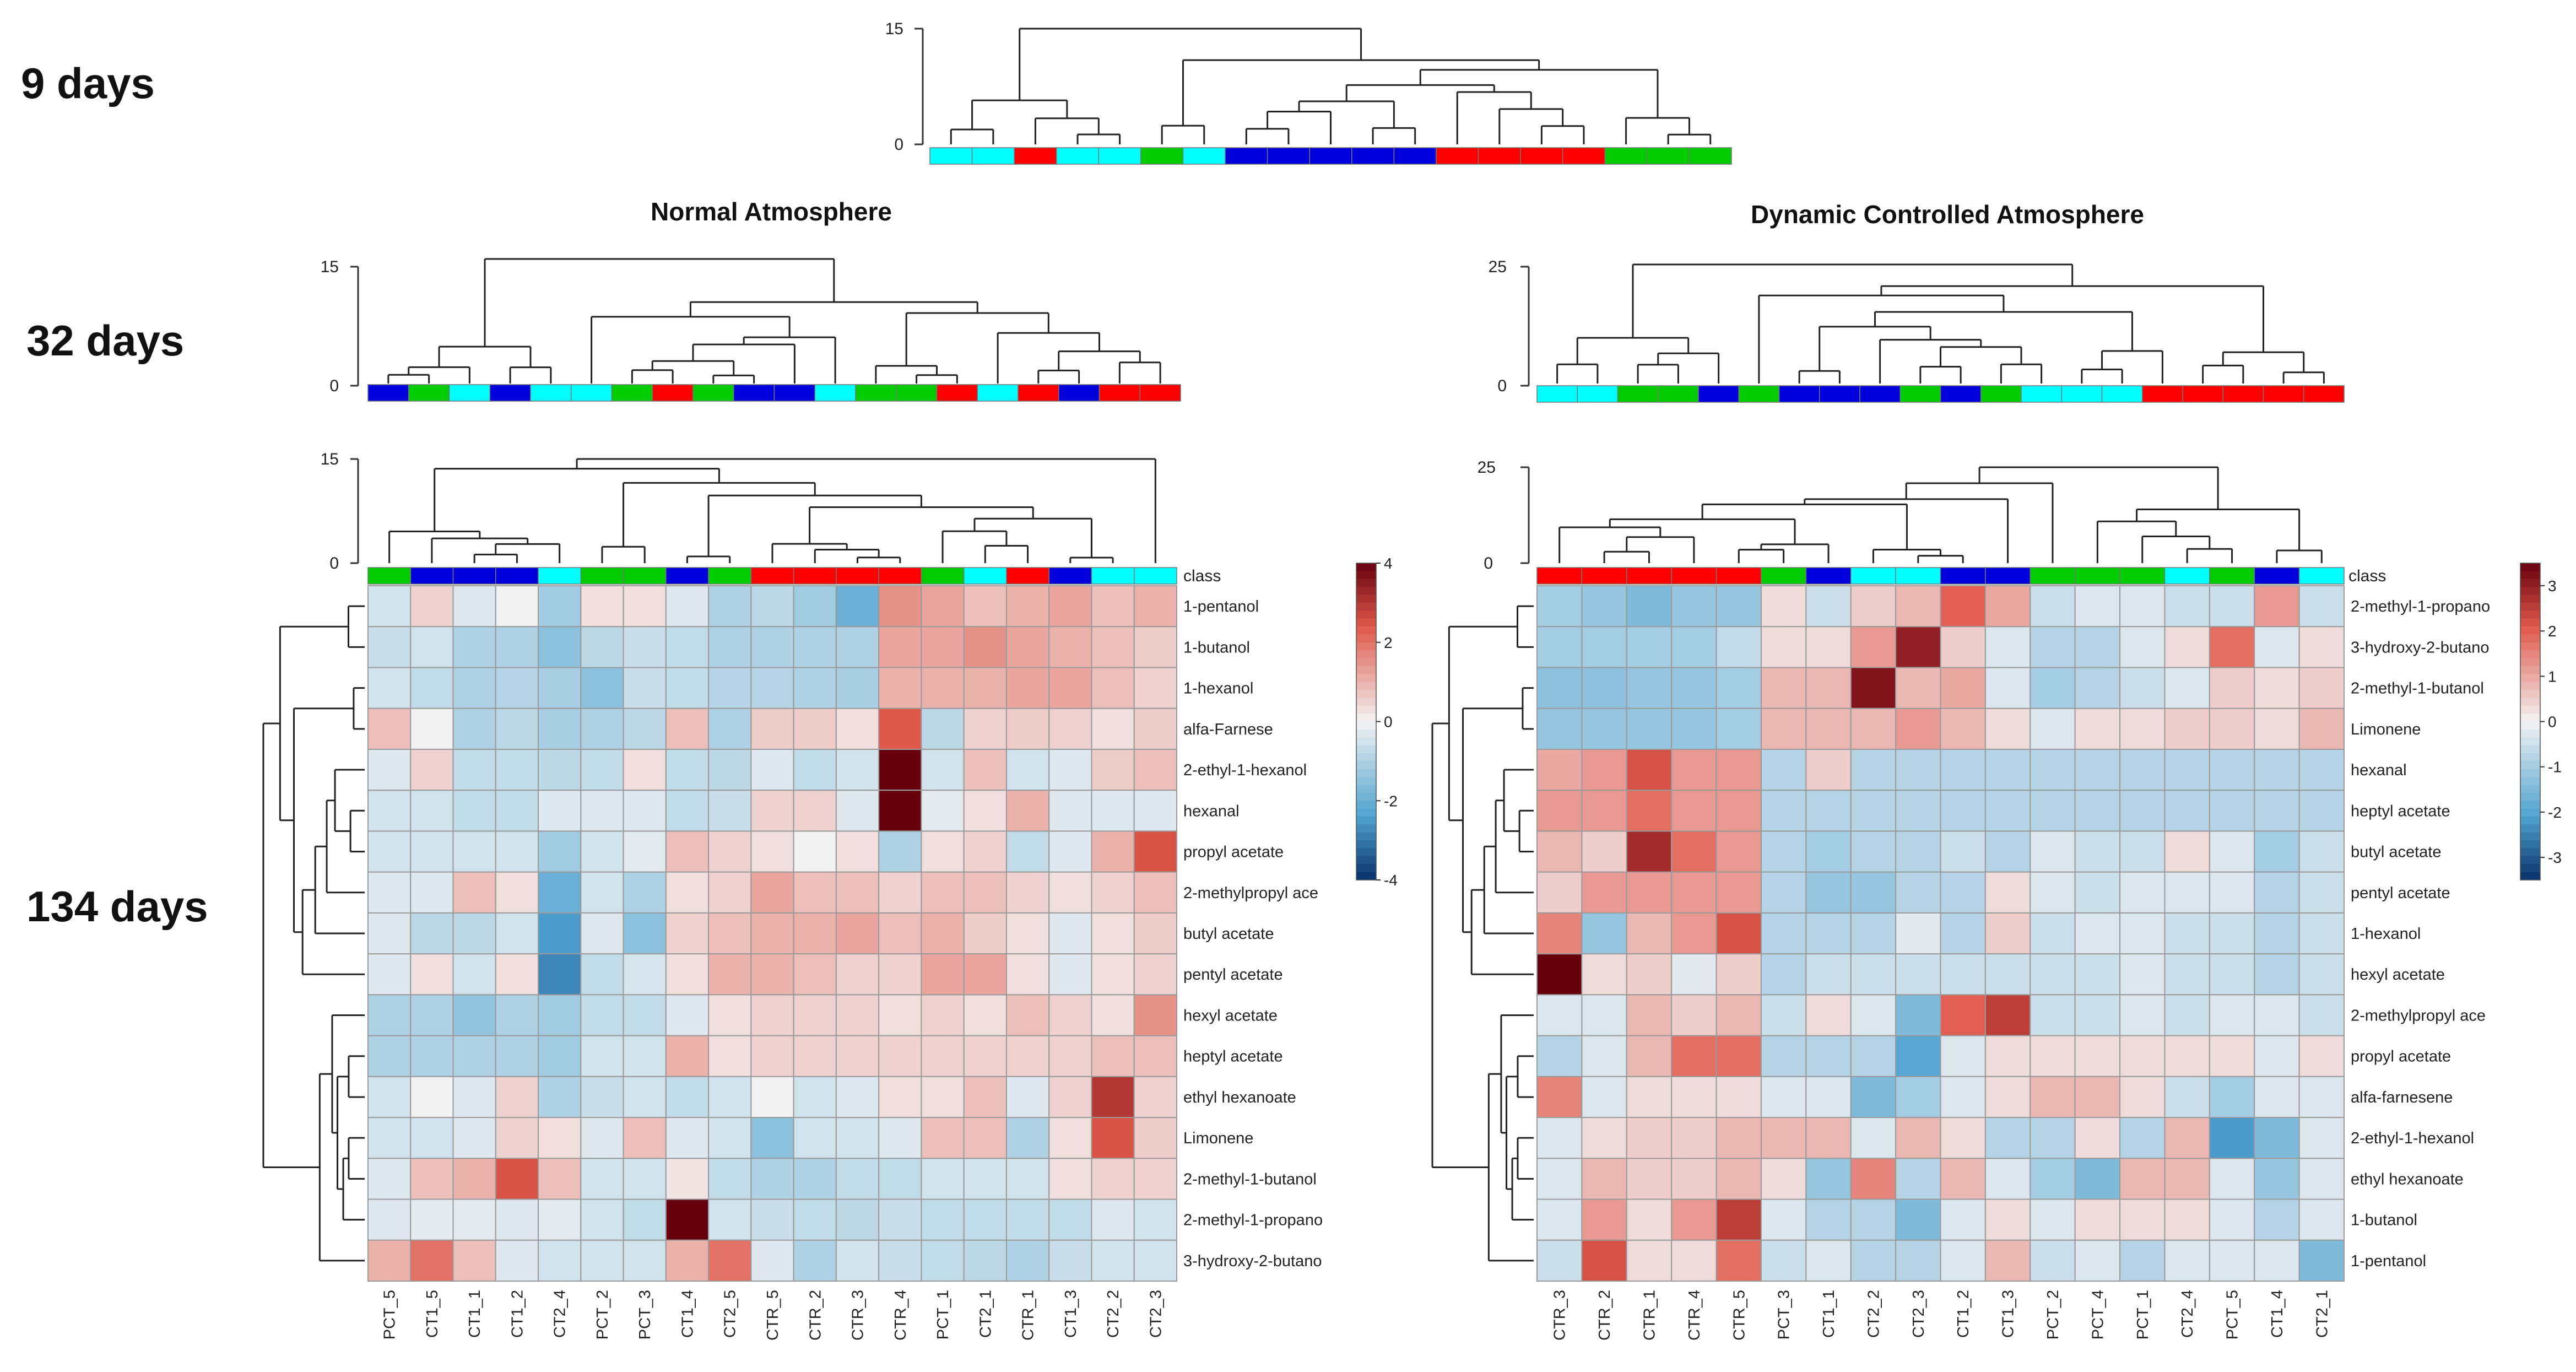  I want to click on colorbar-tick-label: -3, so click(2555, 857).